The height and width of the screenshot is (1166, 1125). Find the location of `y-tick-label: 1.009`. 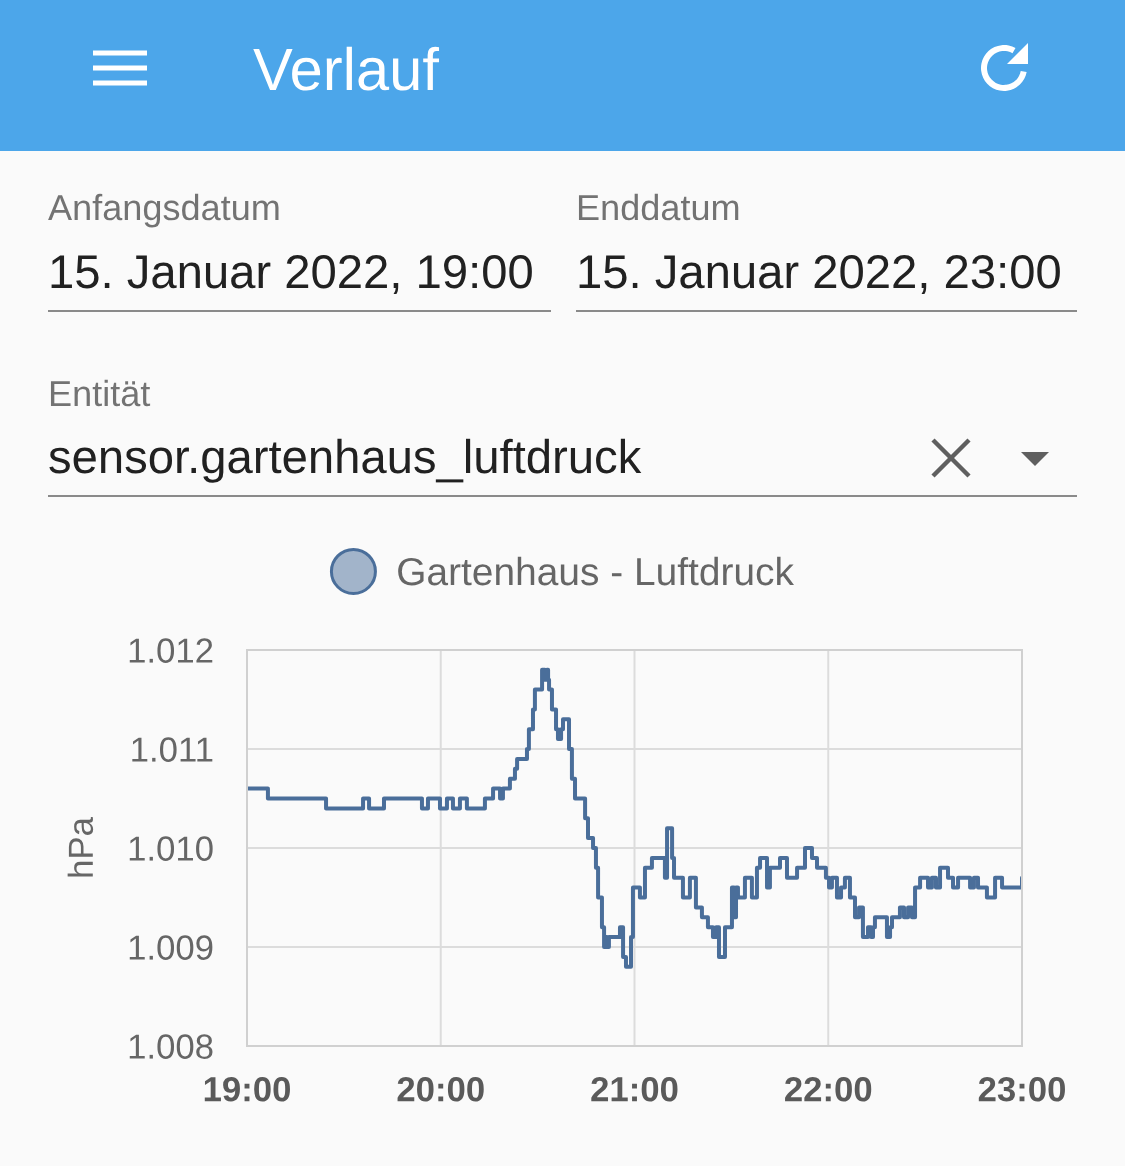

y-tick-label: 1.009 is located at coordinates (171, 947).